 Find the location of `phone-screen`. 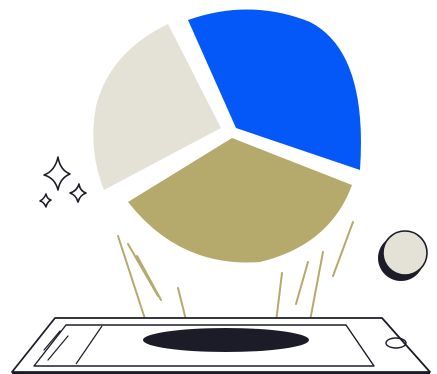

phone-screen is located at coordinates (204, 345).